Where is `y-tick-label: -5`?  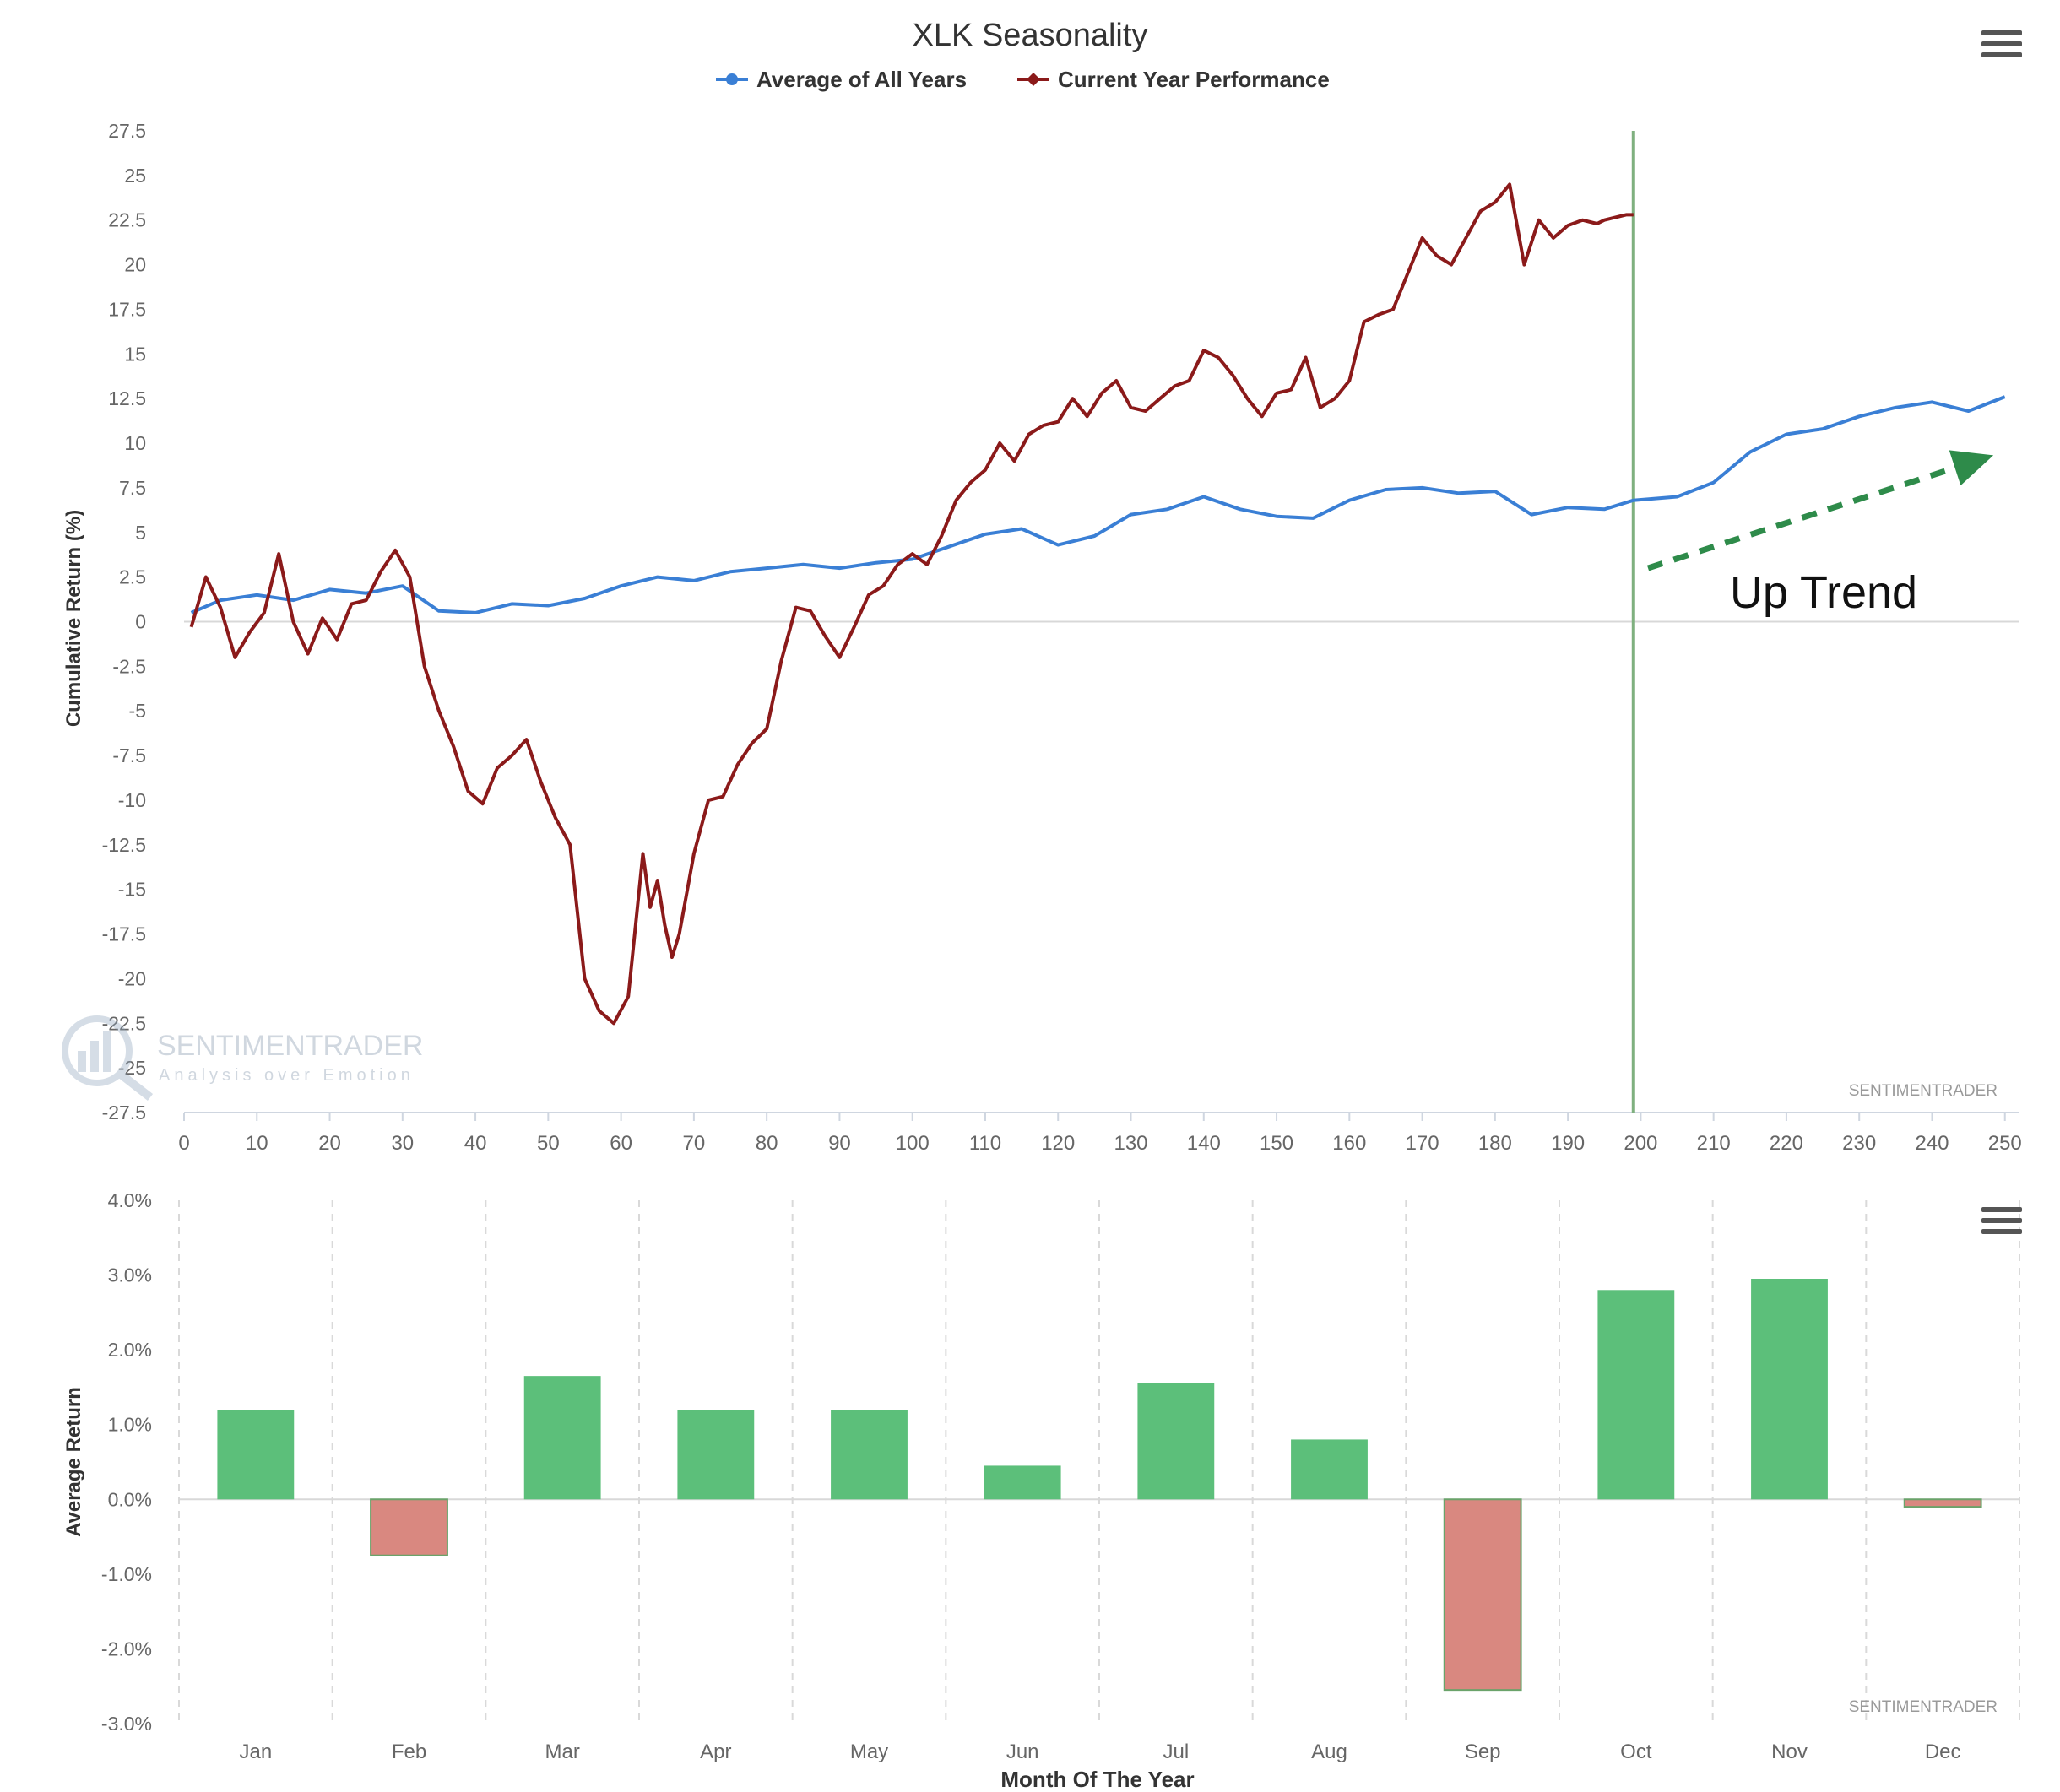
y-tick-label: -5 is located at coordinates (137, 711).